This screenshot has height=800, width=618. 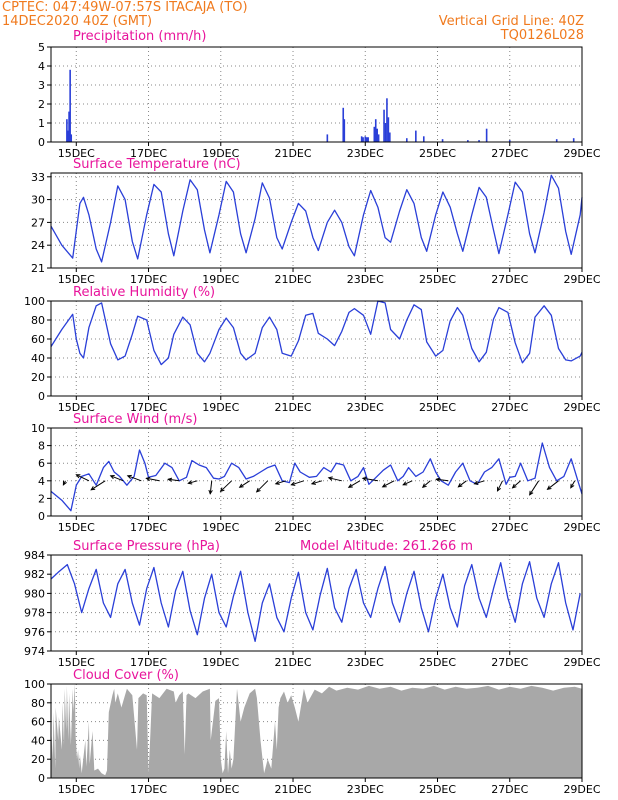 What do you see at coordinates (41, 446) in the screenshot?
I see `y-tick-label: 8` at bounding box center [41, 446].